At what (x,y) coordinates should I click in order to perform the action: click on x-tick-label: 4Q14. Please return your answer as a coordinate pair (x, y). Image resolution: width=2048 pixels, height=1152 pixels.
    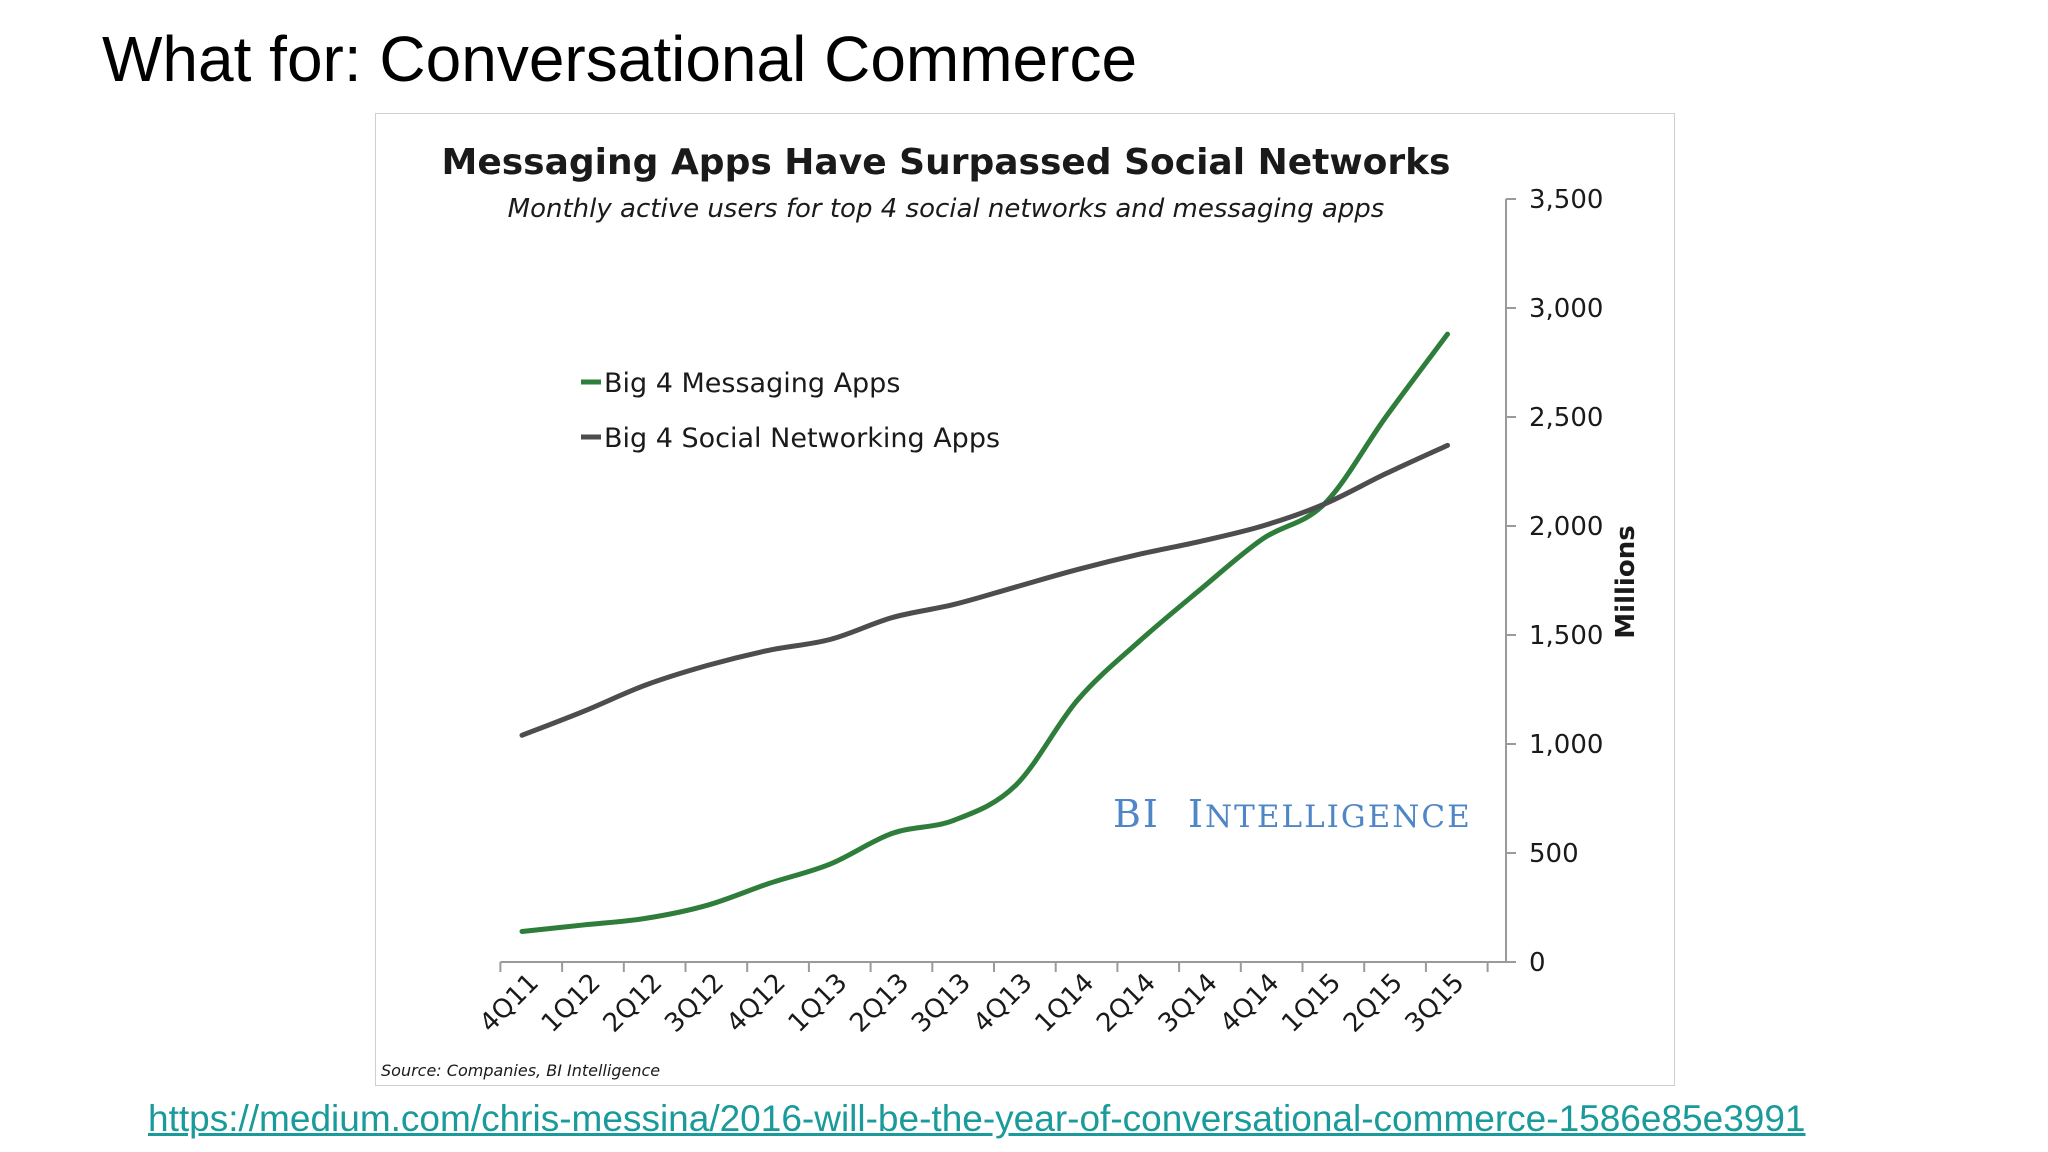
    Looking at the image, I should click on (1250, 1003).